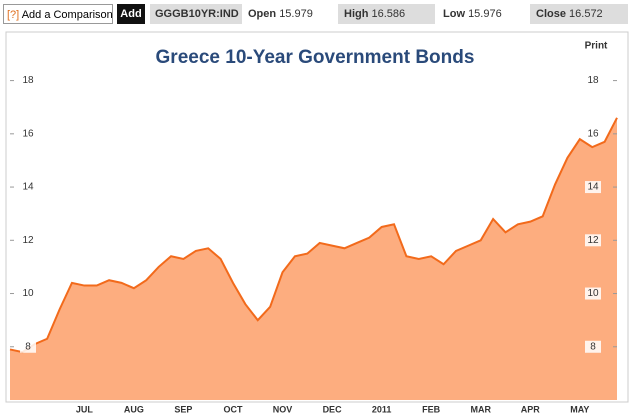 The height and width of the screenshot is (418, 631). I want to click on low: Low 15.976, so click(482, 14).